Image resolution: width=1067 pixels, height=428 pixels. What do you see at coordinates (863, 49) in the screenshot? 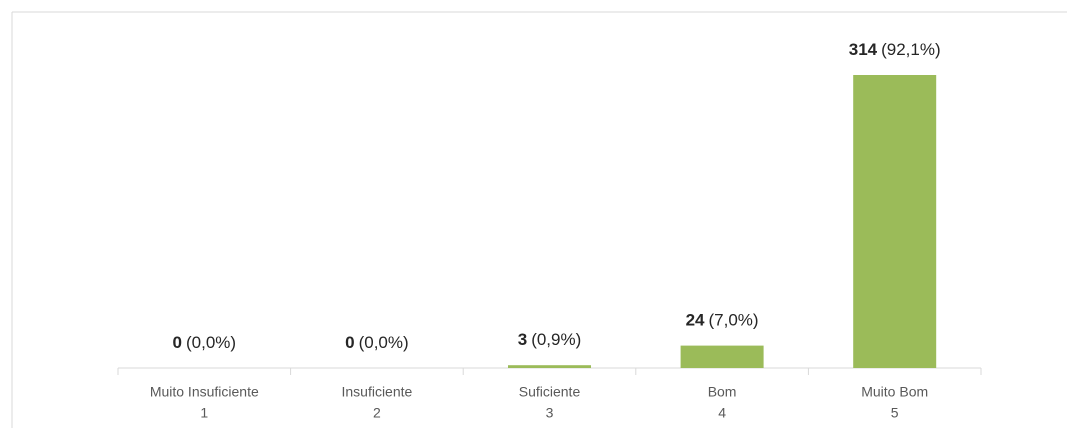
I see `data-label-count: 314` at bounding box center [863, 49].